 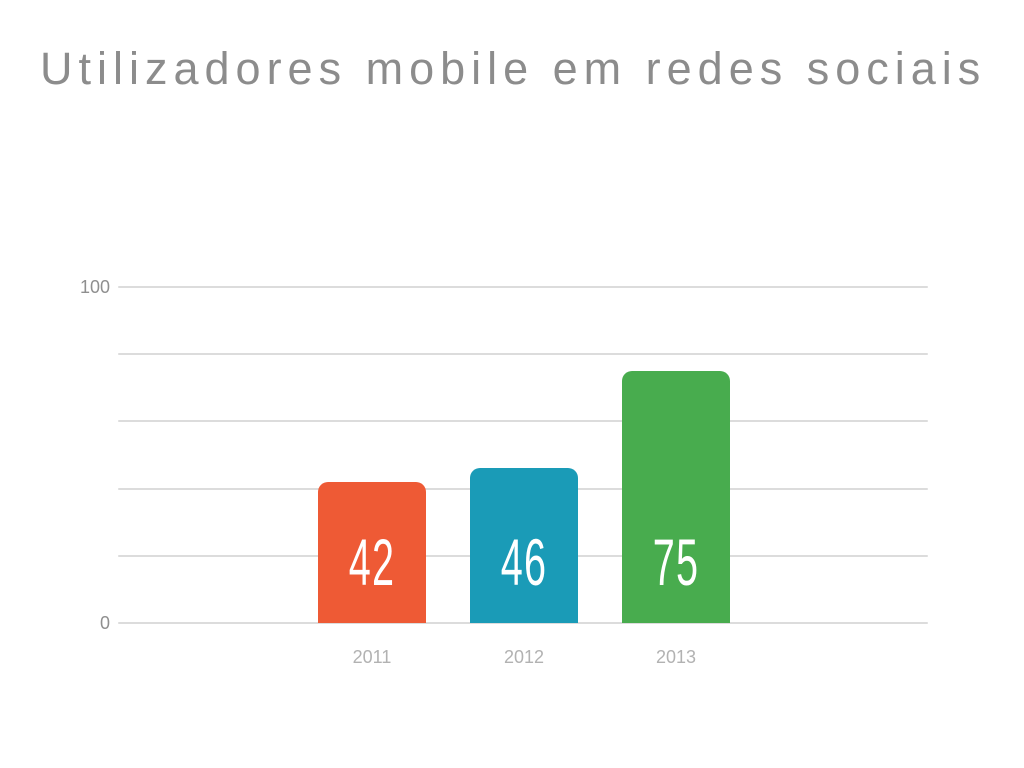 I want to click on x-axis-label-2012: 2012, so click(x=524, y=657).